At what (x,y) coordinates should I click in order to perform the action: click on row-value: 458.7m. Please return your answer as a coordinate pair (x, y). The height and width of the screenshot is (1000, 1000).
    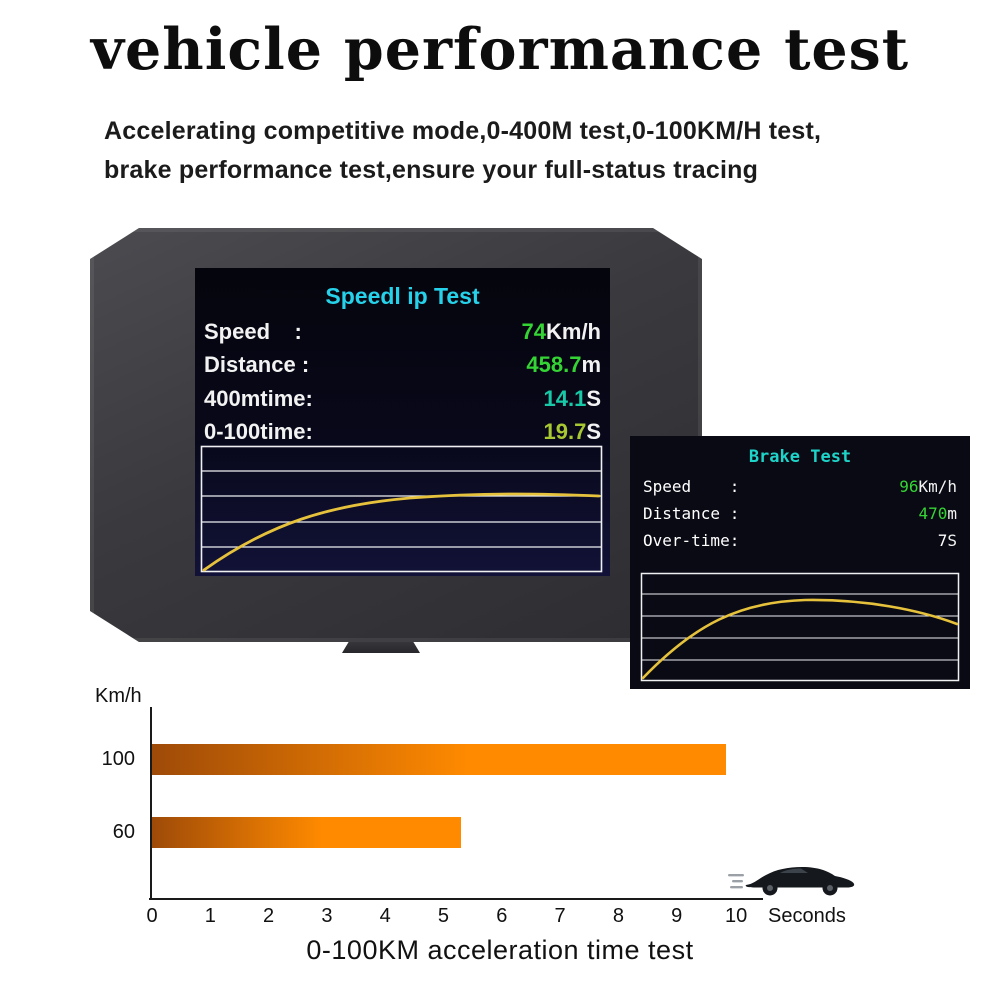
    Looking at the image, I should click on (563, 365).